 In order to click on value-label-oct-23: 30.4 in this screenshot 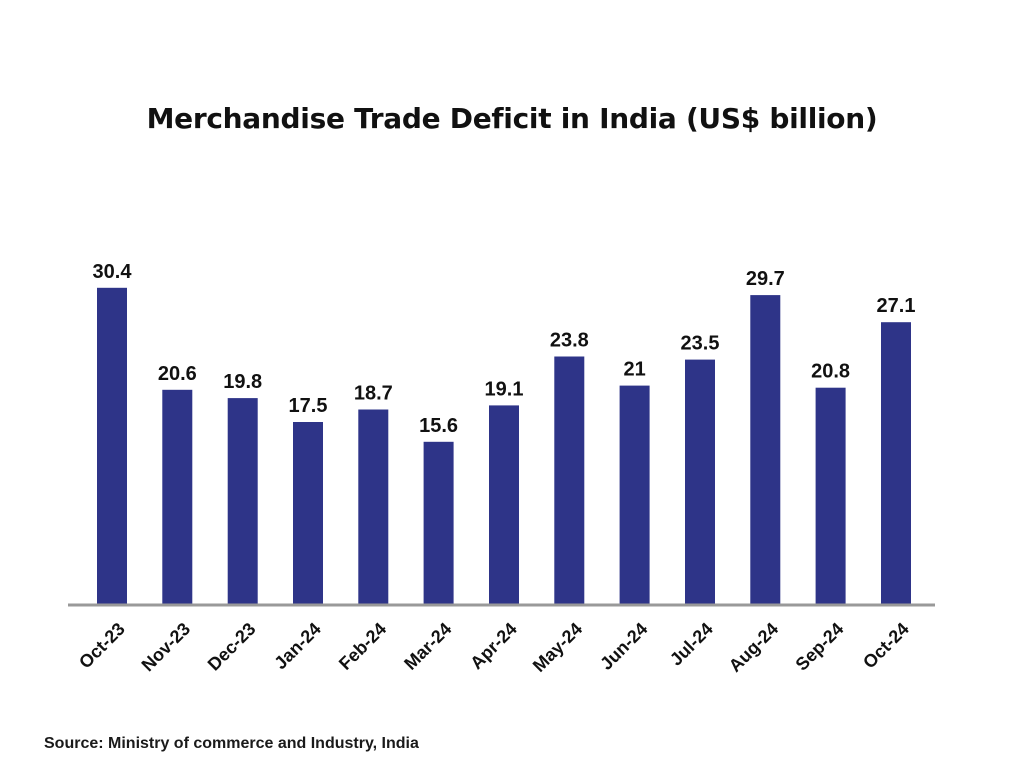, I will do `click(113, 272)`.